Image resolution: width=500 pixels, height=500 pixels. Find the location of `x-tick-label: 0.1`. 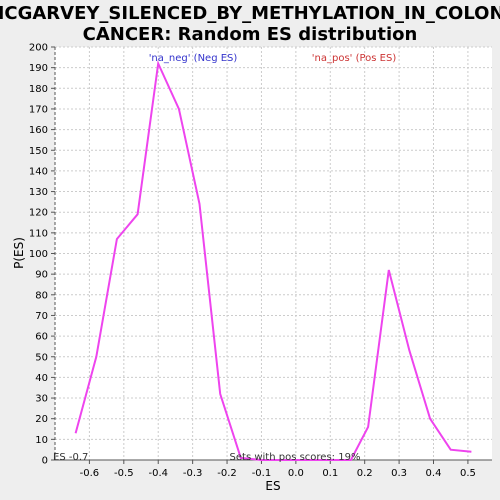

x-tick-label: 0.1 is located at coordinates (330, 473).